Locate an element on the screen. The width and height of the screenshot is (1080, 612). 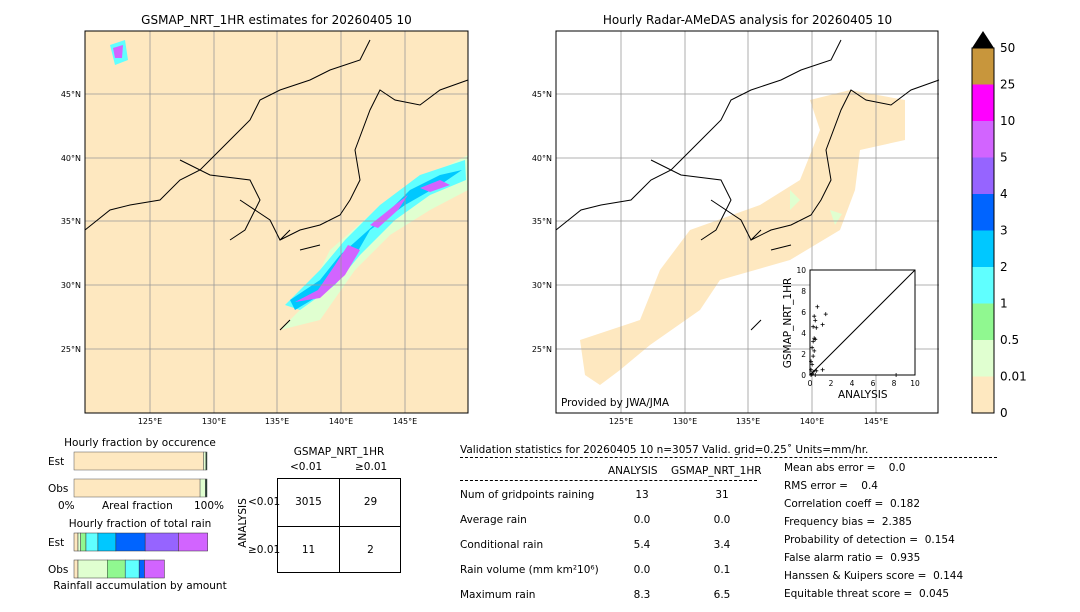
scatter-ytick: 10 is located at coordinates (801, 270).